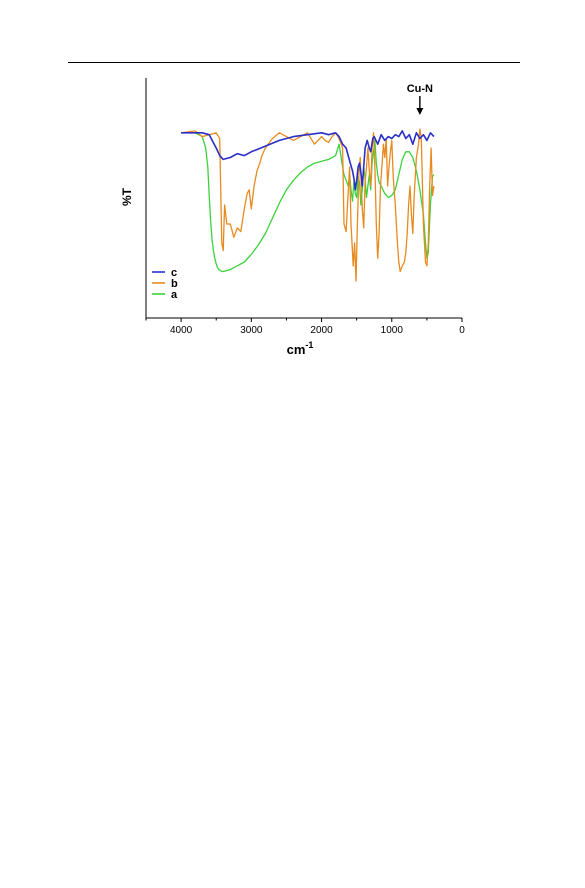 This screenshot has height=888, width=585. Describe the element at coordinates (174, 295) in the screenshot. I see `legend-label-a: a` at that location.